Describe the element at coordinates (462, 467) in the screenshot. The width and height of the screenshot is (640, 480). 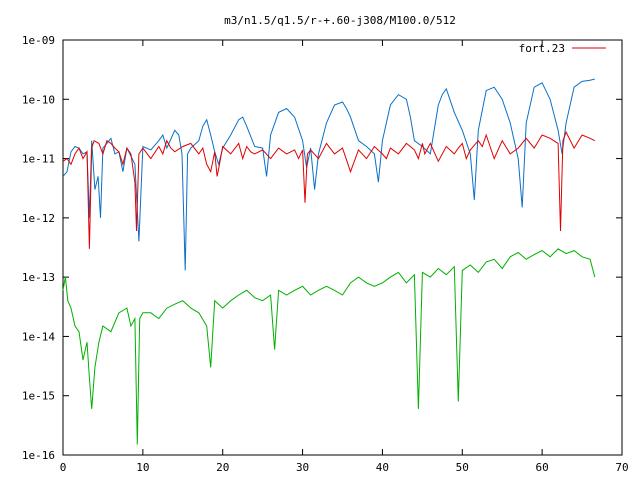
I see `x-tick-label: 50` at that location.